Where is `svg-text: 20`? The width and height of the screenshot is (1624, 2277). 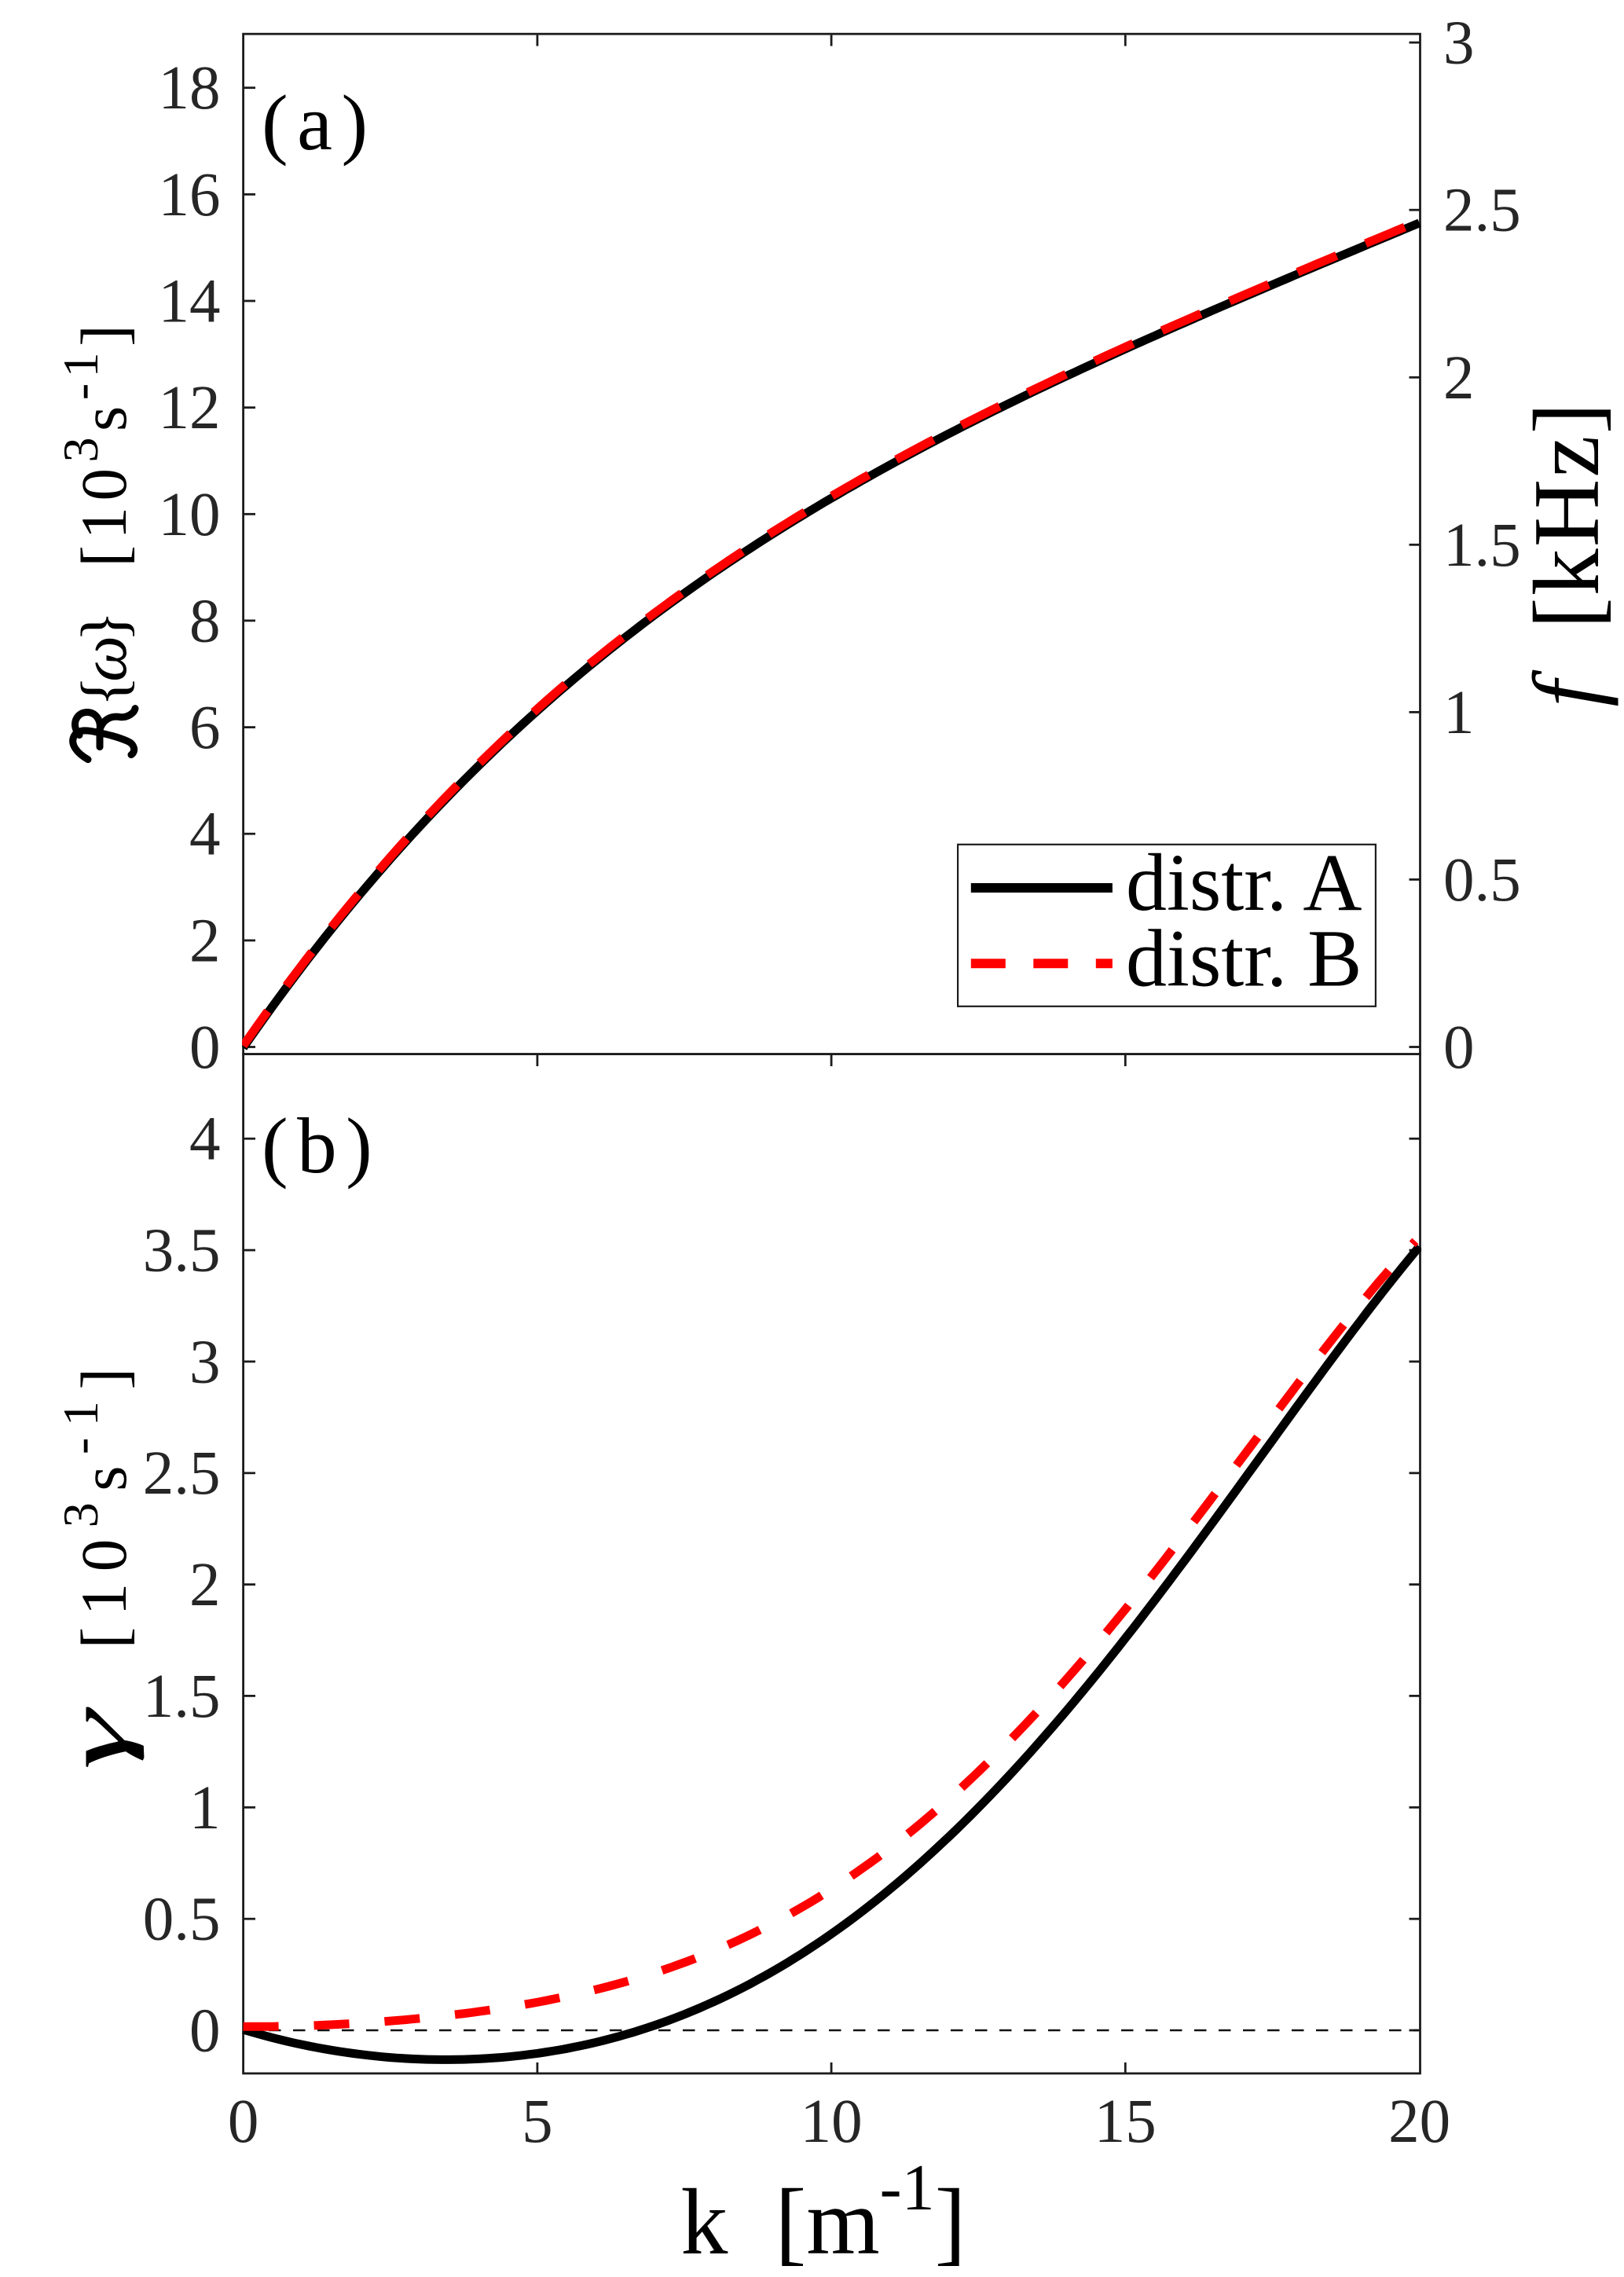 svg-text: 20 is located at coordinates (1419, 2122).